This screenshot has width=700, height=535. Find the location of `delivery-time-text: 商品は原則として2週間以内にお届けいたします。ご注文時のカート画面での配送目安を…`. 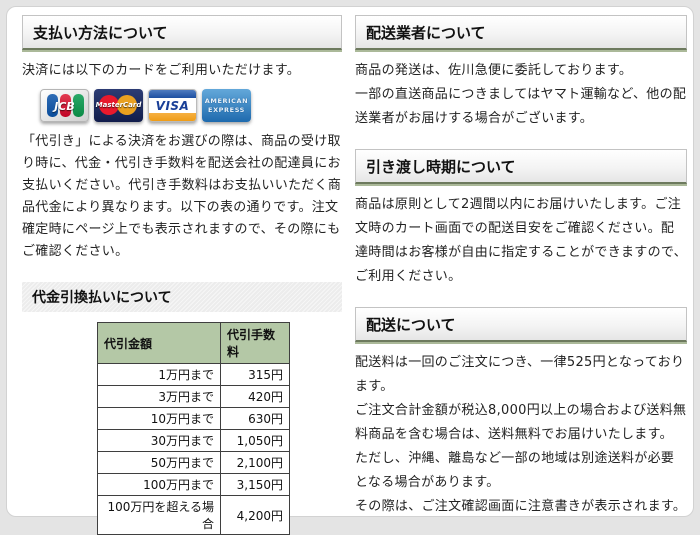

delivery-time-text: 商品は原則として2週間以内にお届けいたします。ご注文時のカート画面での配送目安を… is located at coordinates (521, 240).